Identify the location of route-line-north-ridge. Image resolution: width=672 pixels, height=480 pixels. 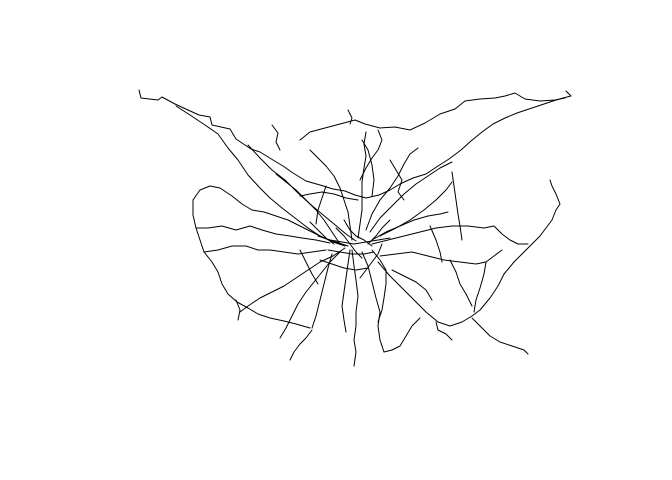
(432, 116).